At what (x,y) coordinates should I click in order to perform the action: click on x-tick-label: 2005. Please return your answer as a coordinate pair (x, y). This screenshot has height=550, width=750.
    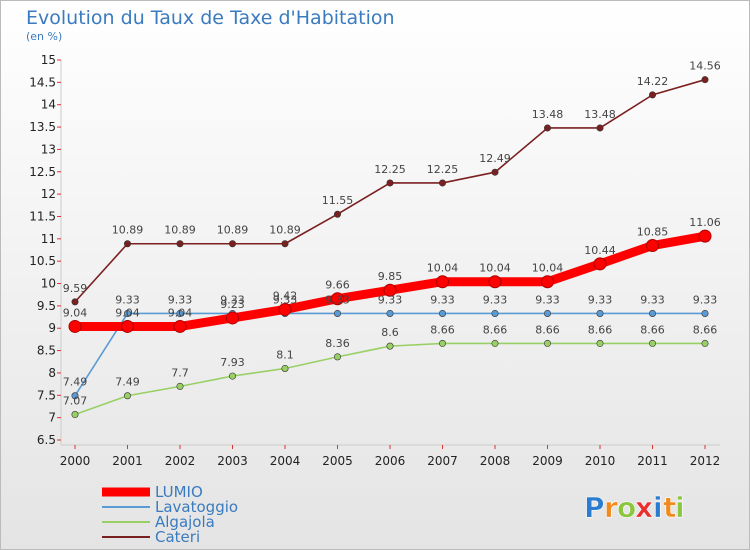
    Looking at the image, I should click on (337, 461).